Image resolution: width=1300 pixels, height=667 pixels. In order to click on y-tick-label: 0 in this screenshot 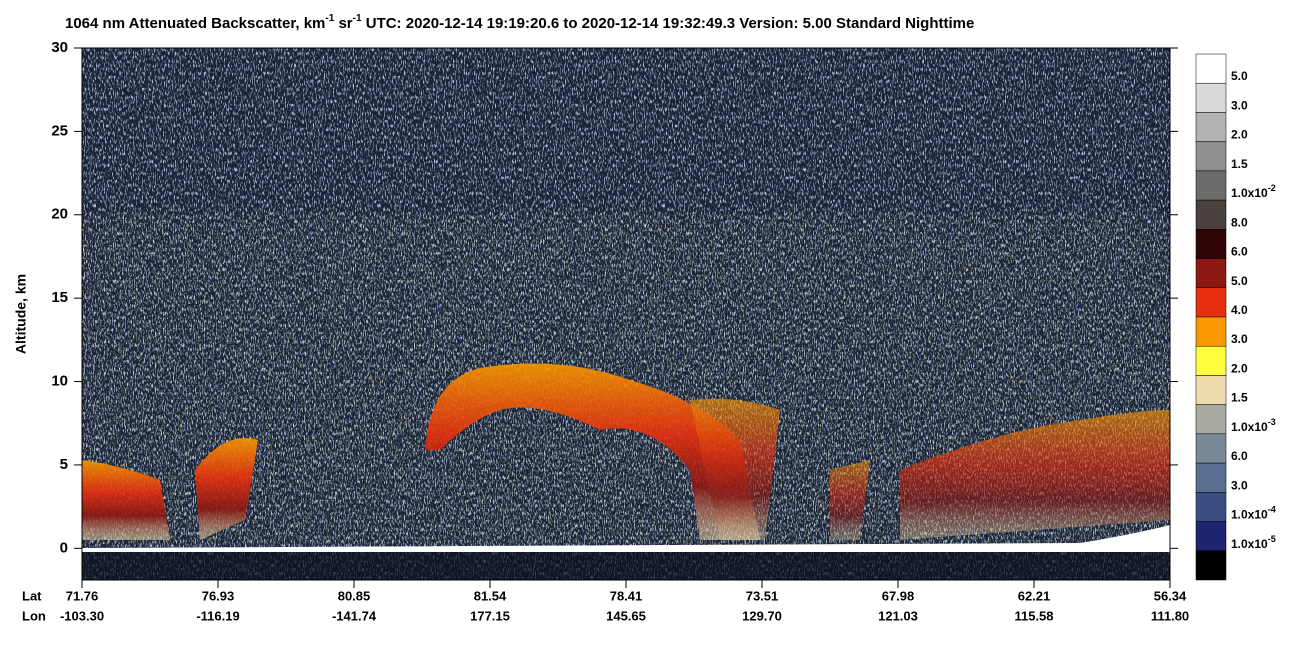, I will do `click(64, 547)`.